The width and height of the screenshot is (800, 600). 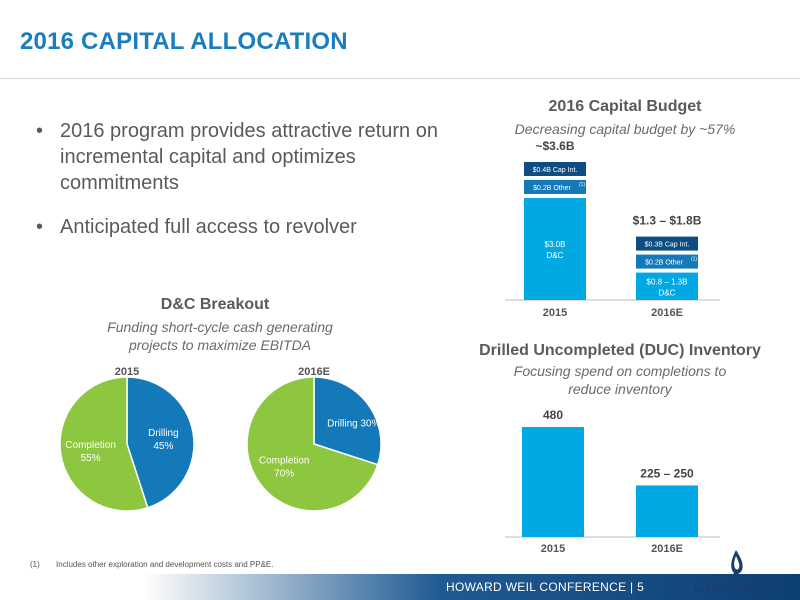 What do you see at coordinates (91, 458) in the screenshot?
I see `pie-value-completion-2015: 55%` at bounding box center [91, 458].